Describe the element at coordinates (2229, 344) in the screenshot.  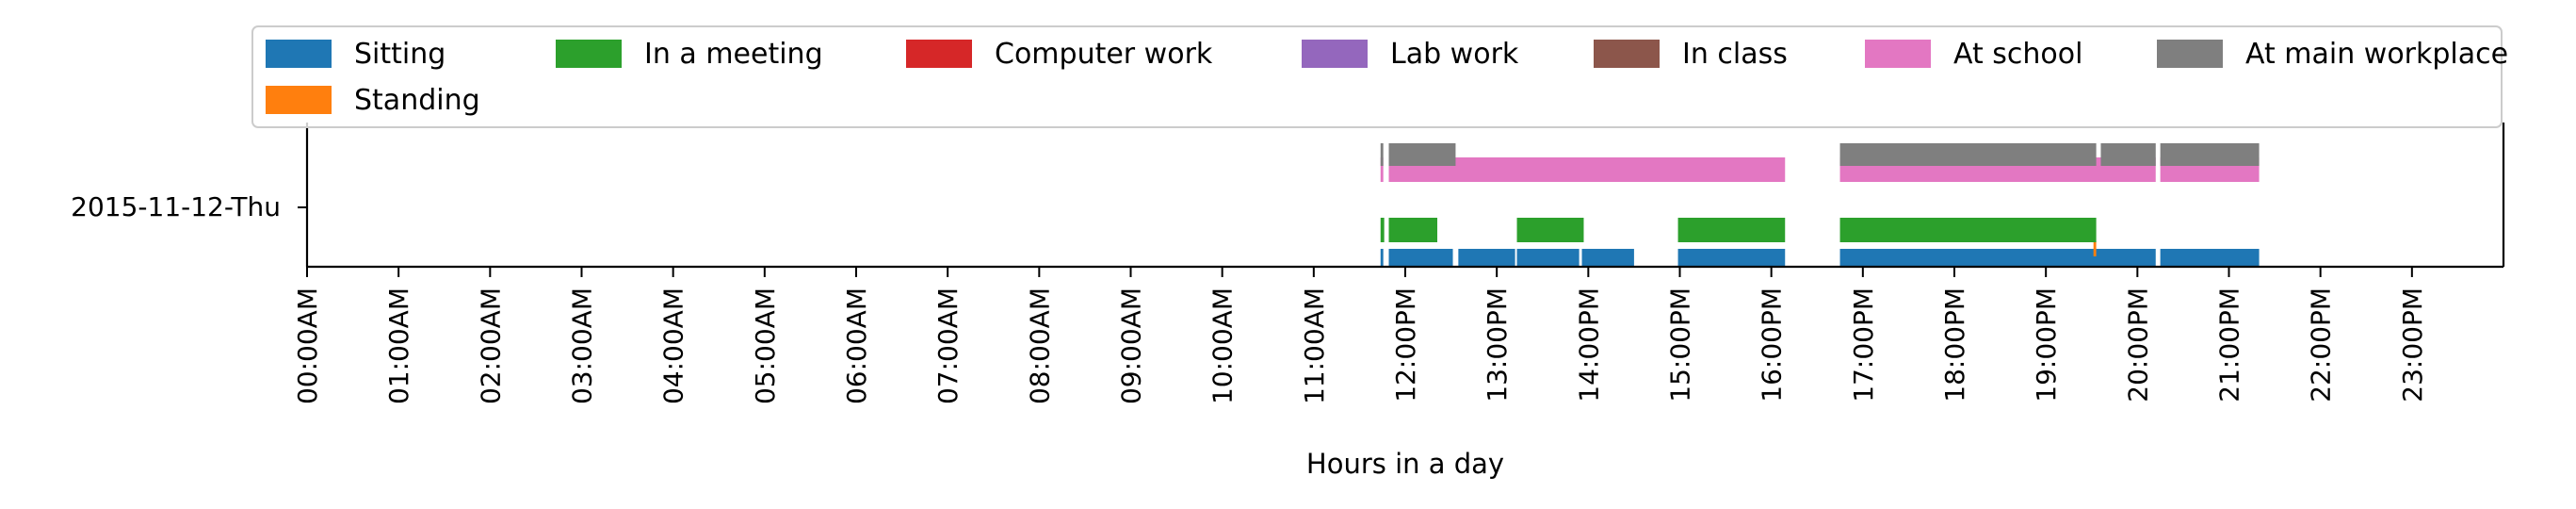
I see `x-tick-label: 21:00PM` at that location.